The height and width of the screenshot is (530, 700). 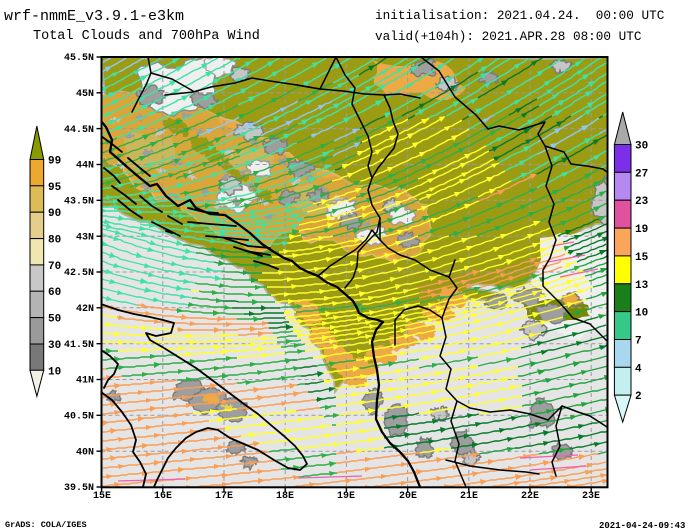 What do you see at coordinates (469, 496) in the screenshot?
I see `svg-text: 21E` at bounding box center [469, 496].